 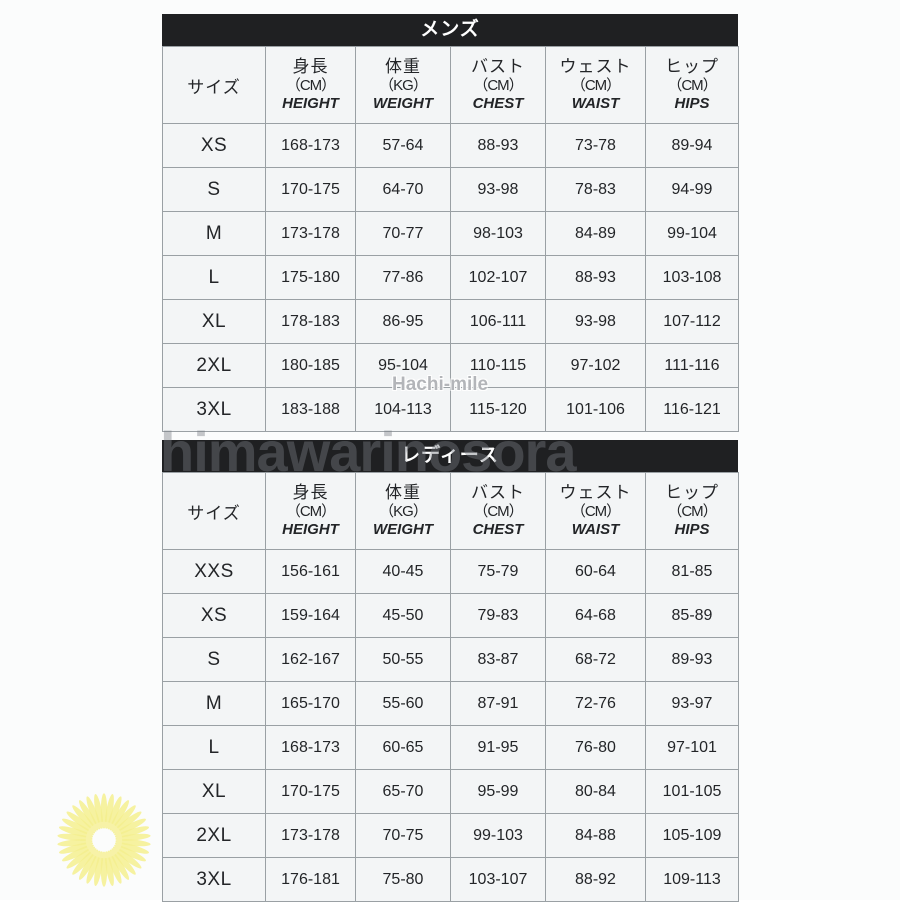 I want to click on measurement-cell-chest: 79-83, so click(x=498, y=615).